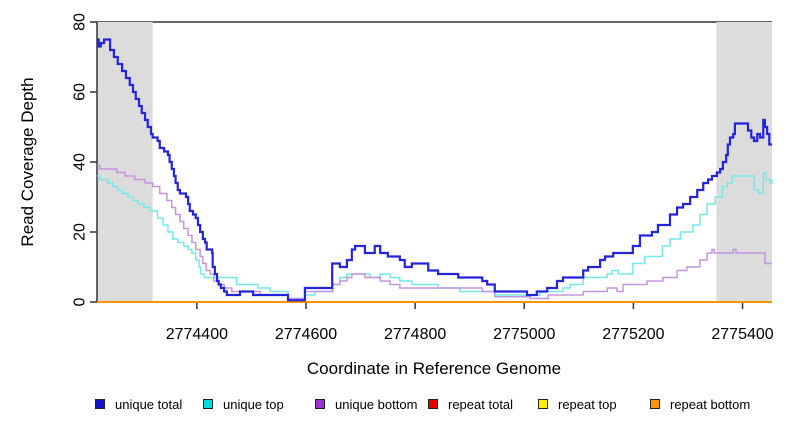 The height and width of the screenshot is (432, 792). Describe the element at coordinates (434, 368) in the screenshot. I see `x-axis-title: Coordinate in Reference Genome` at that location.